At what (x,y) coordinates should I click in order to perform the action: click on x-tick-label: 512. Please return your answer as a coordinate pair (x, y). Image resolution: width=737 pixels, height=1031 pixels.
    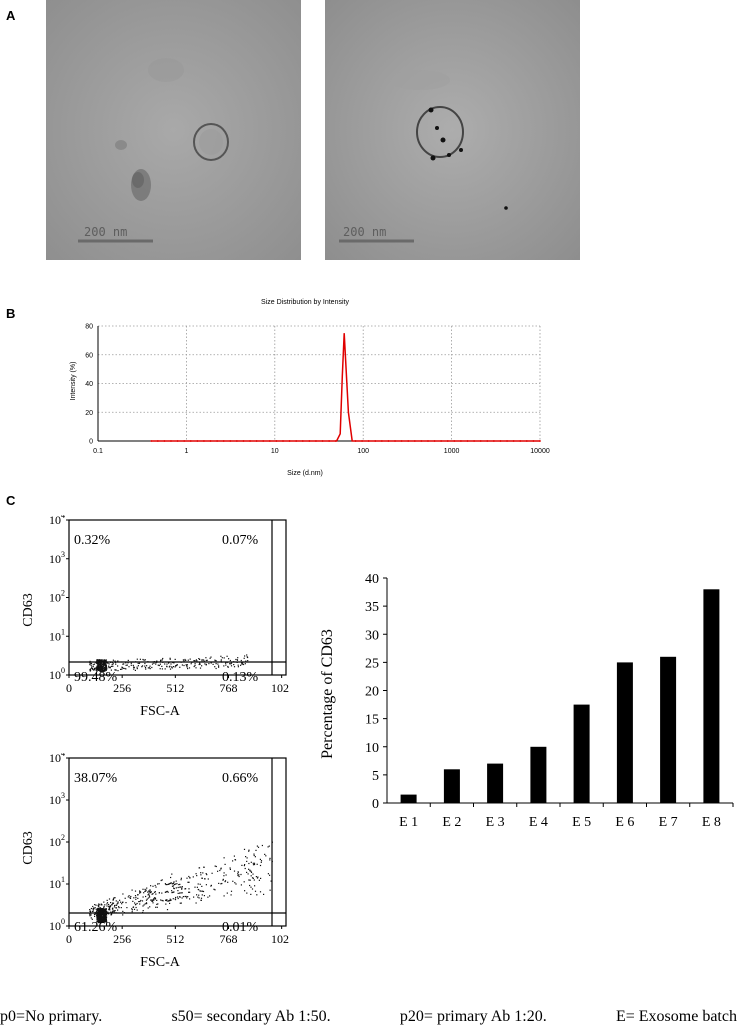
    Looking at the image, I should click on (175, 939).